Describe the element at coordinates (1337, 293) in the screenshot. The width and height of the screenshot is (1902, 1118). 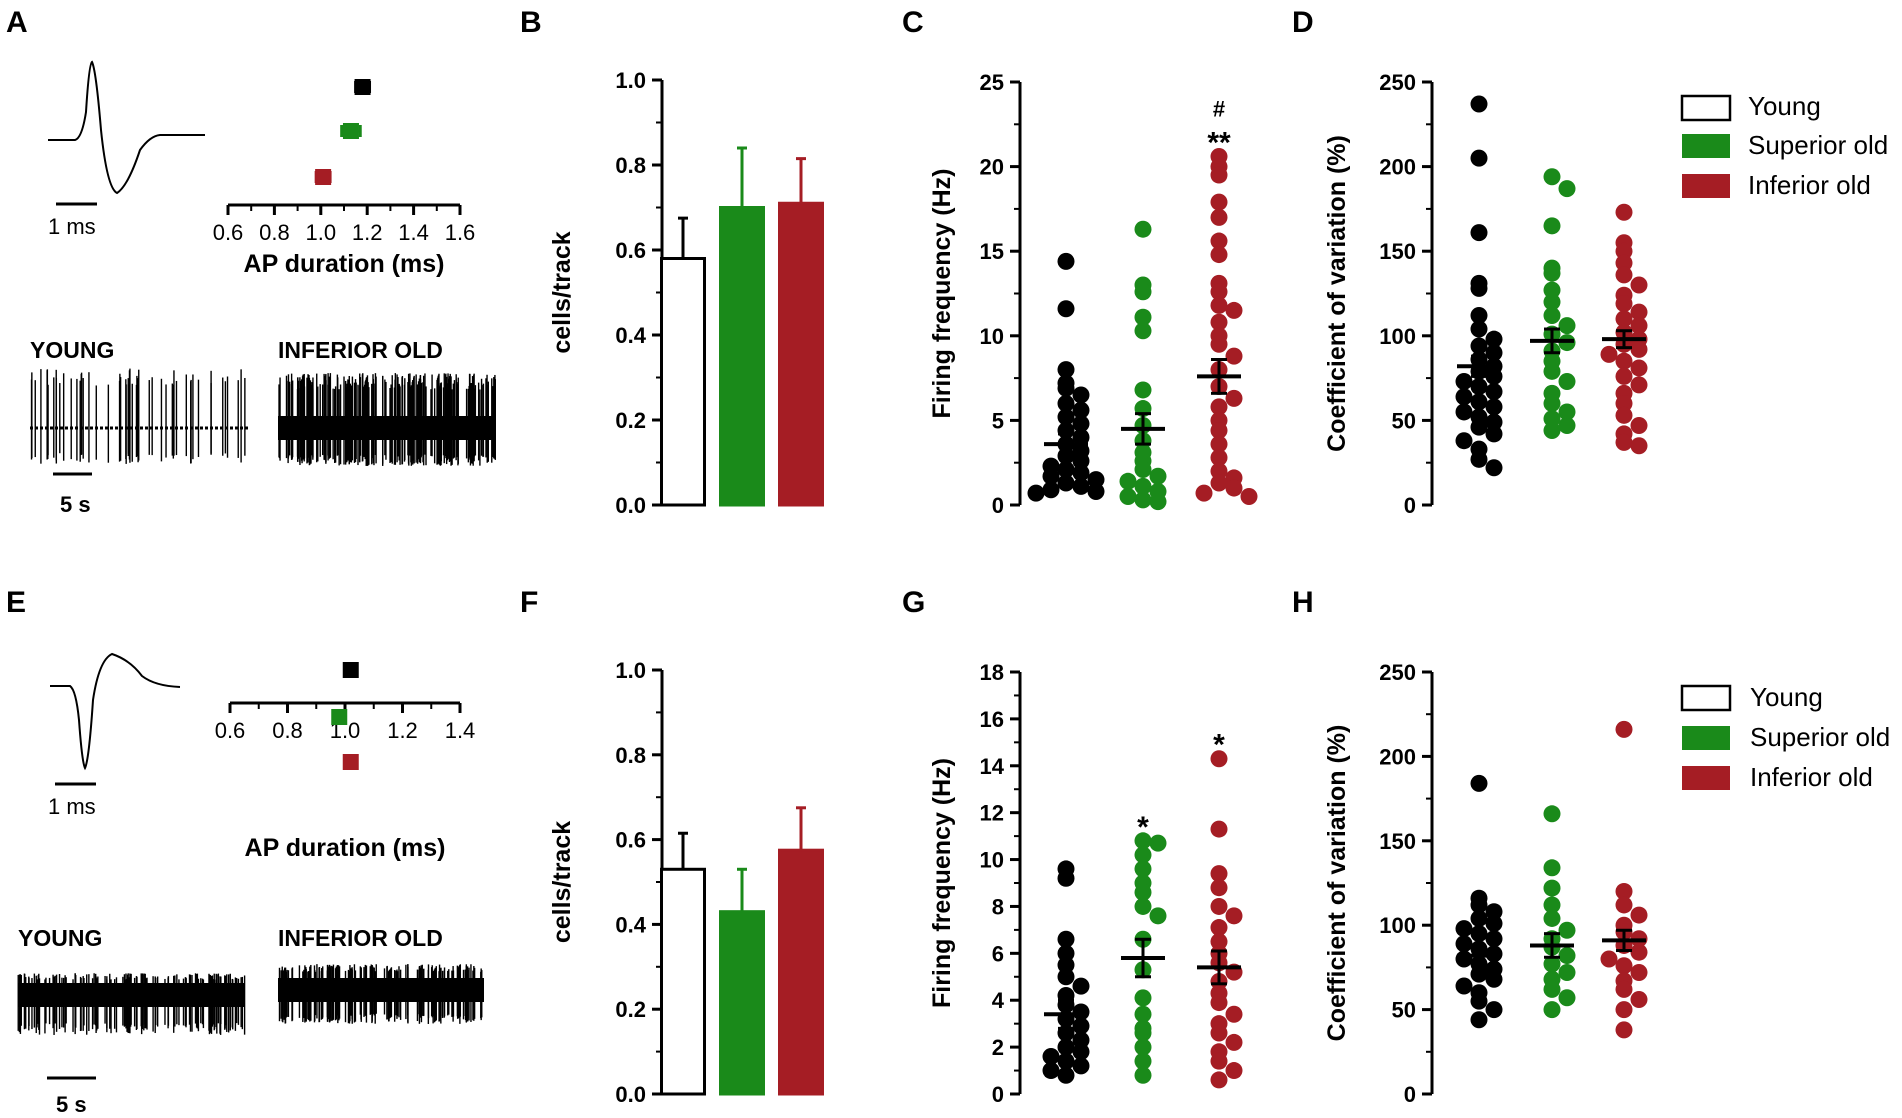
I see `y-axis-label: Coefficient of variation (%)` at that location.